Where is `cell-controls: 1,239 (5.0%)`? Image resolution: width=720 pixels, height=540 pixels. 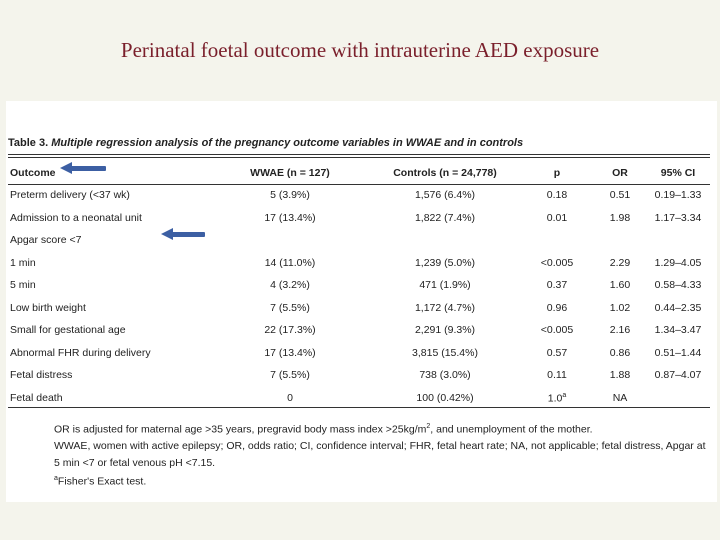
cell-controls: 1,239 (5.0%) is located at coordinates (445, 262).